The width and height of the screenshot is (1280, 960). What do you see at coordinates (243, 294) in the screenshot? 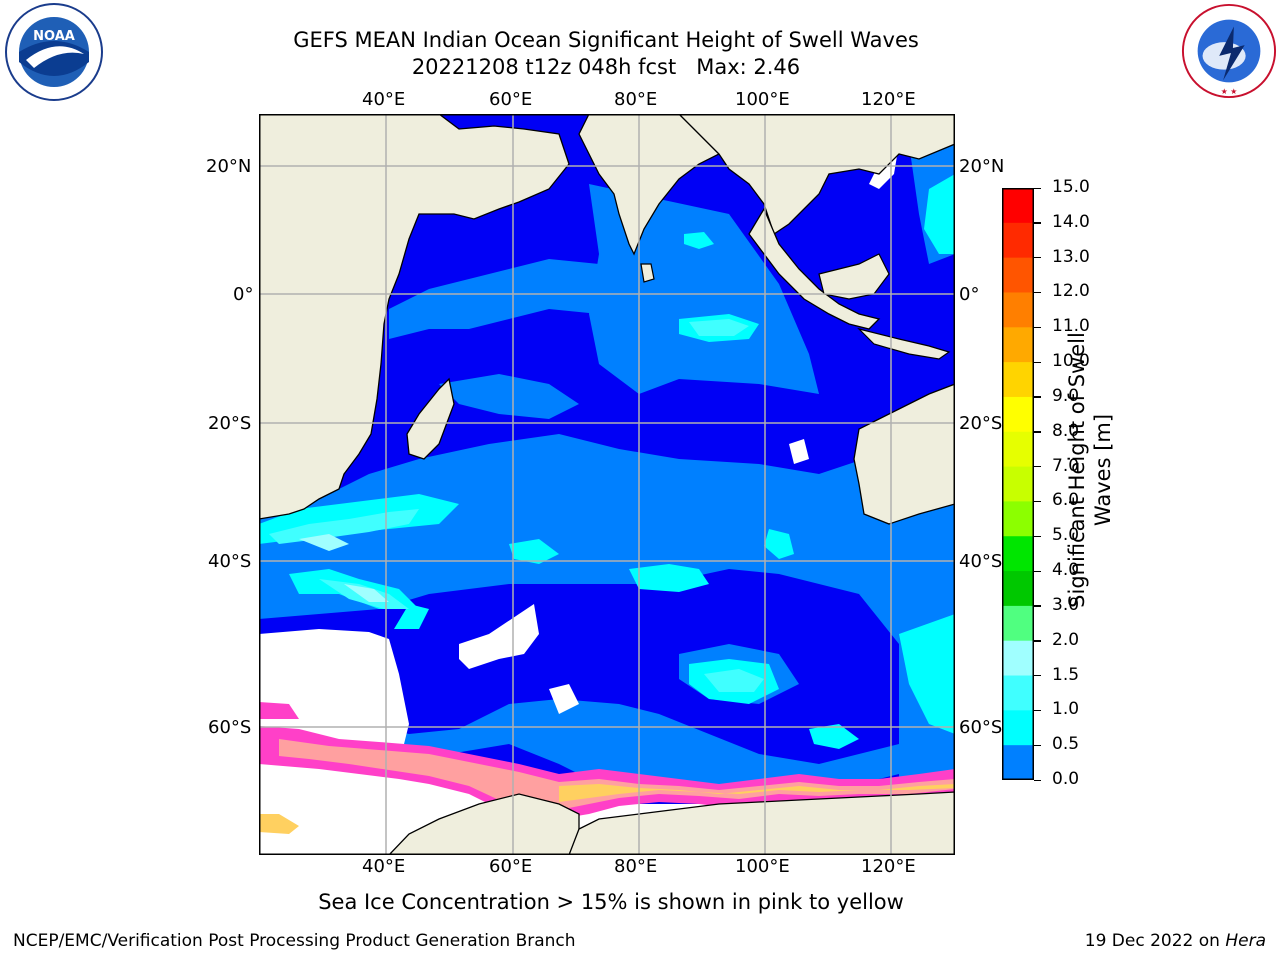
I see `lat-tick-left-0: 0°` at bounding box center [243, 294].